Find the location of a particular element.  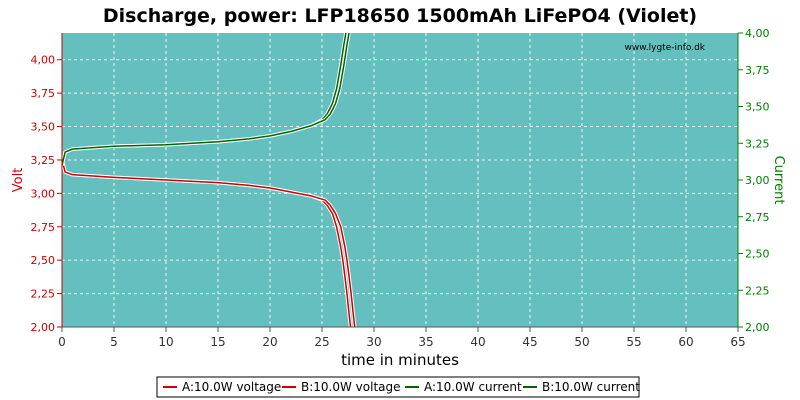

left-axis-title: Volt is located at coordinates (18, 180).